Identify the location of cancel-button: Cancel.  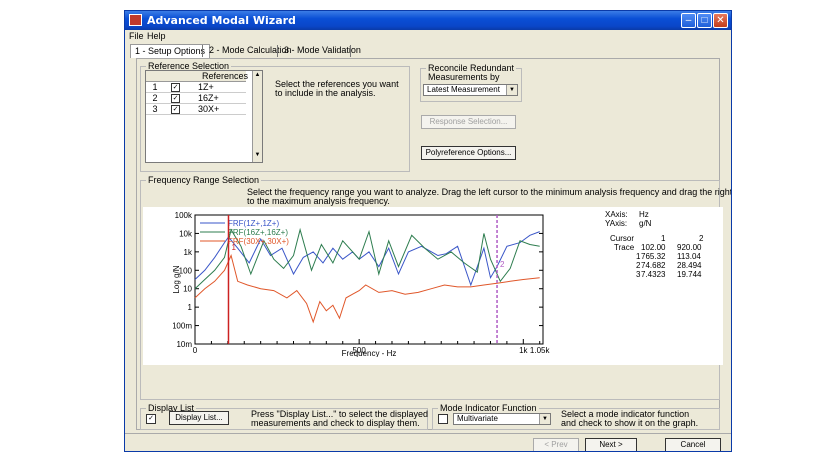
(693, 444).